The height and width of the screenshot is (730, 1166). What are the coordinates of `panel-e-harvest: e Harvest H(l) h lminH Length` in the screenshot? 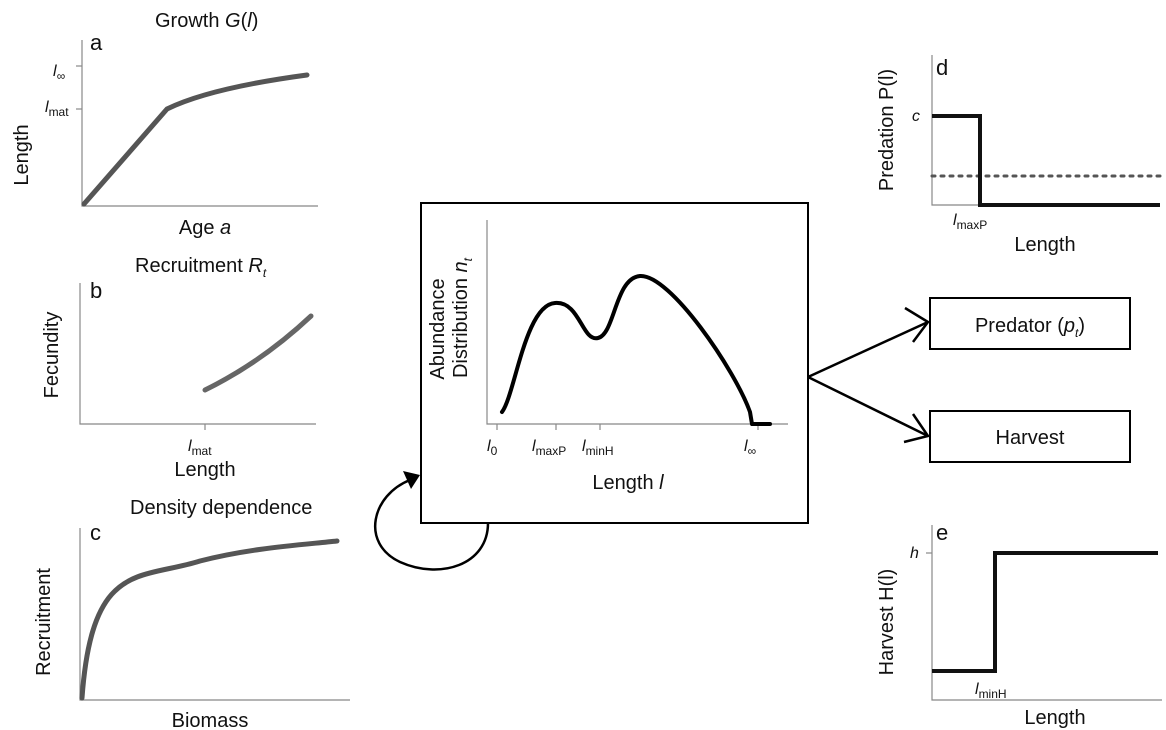 It's located at (1019, 624).